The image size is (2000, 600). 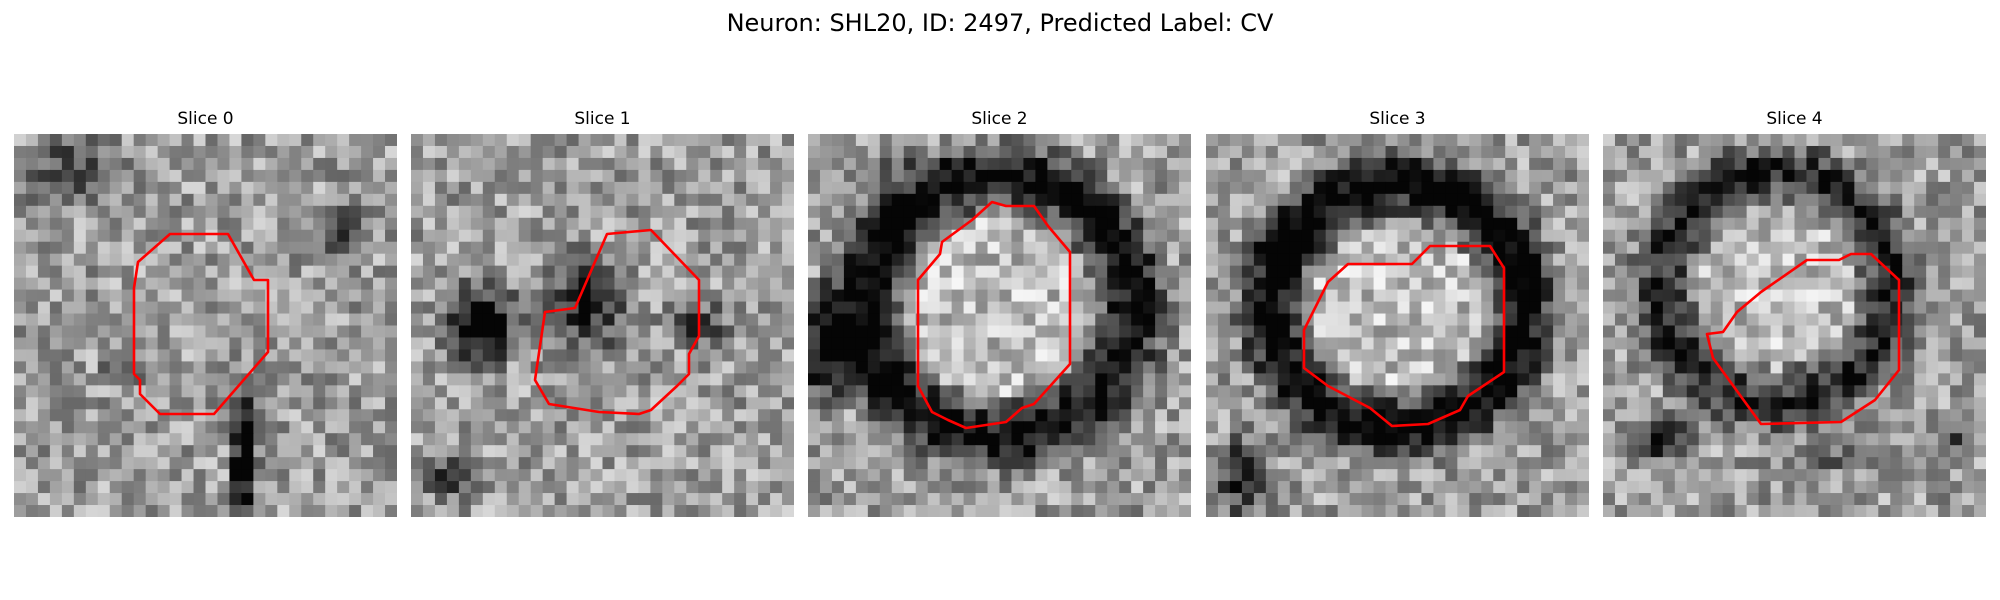 I want to click on slice-title: Slice 0, so click(x=205, y=119).